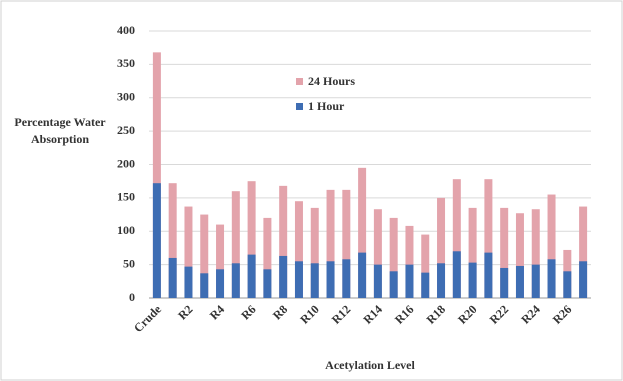 Image resolution: width=623 pixels, height=381 pixels. What do you see at coordinates (126, 130) in the screenshot?
I see `y-tick-label: 250` at bounding box center [126, 130].